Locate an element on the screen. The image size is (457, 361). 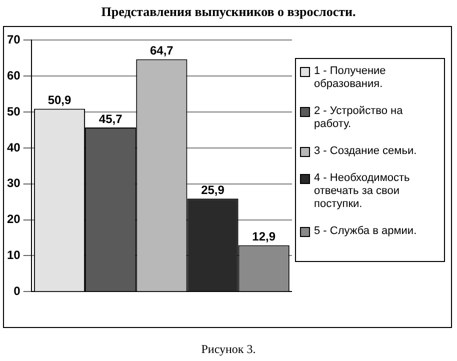
y-tick-label: 50 is located at coordinates (13, 111).